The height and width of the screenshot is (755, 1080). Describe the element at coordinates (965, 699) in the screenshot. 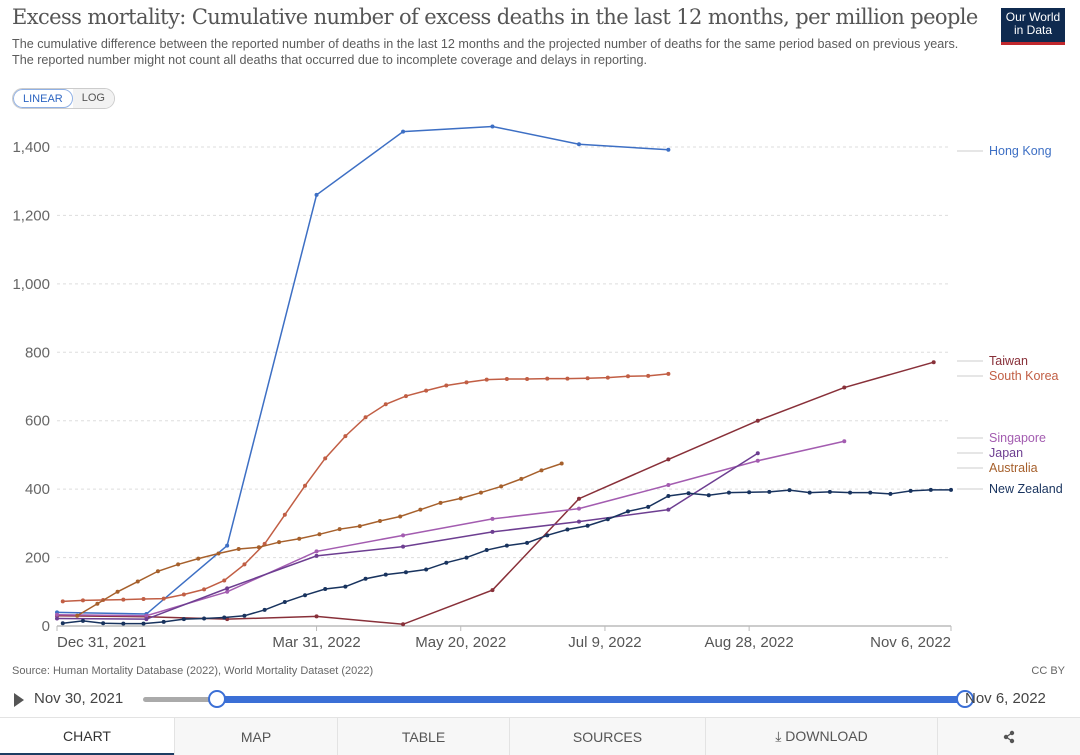

I see `timeline-end-handle` at that location.